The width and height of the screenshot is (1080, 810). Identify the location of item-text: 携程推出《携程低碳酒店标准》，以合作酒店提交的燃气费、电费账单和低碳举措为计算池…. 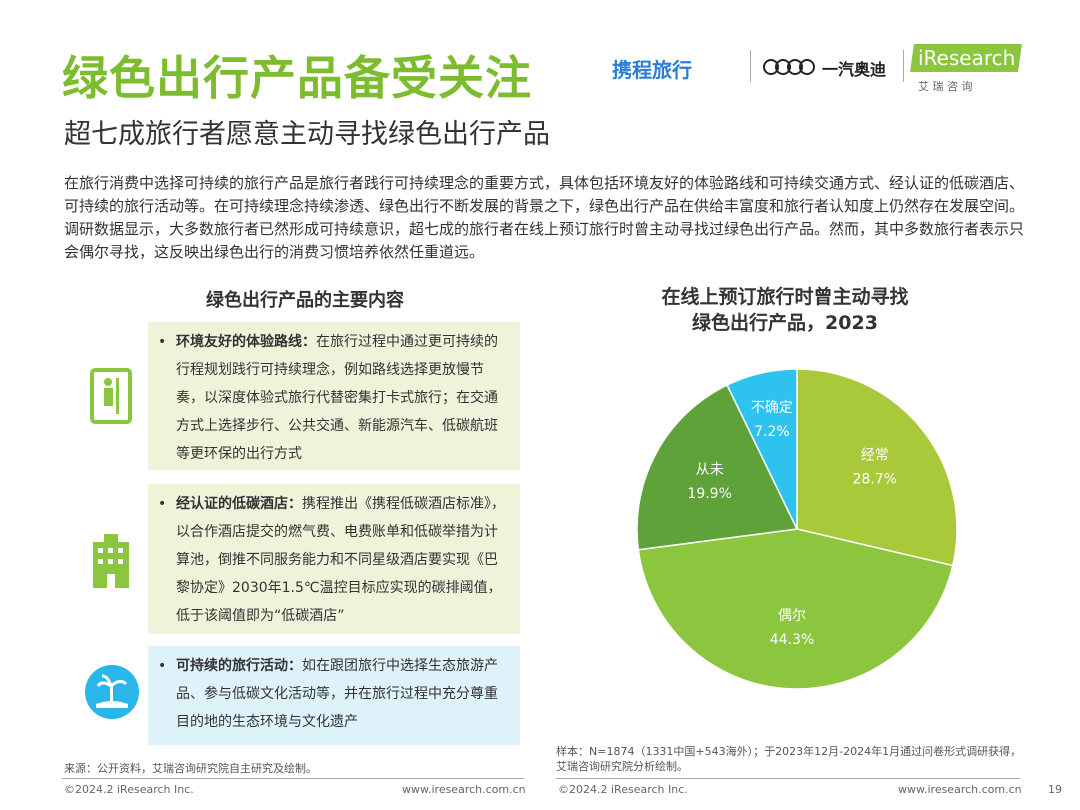
(340, 560).